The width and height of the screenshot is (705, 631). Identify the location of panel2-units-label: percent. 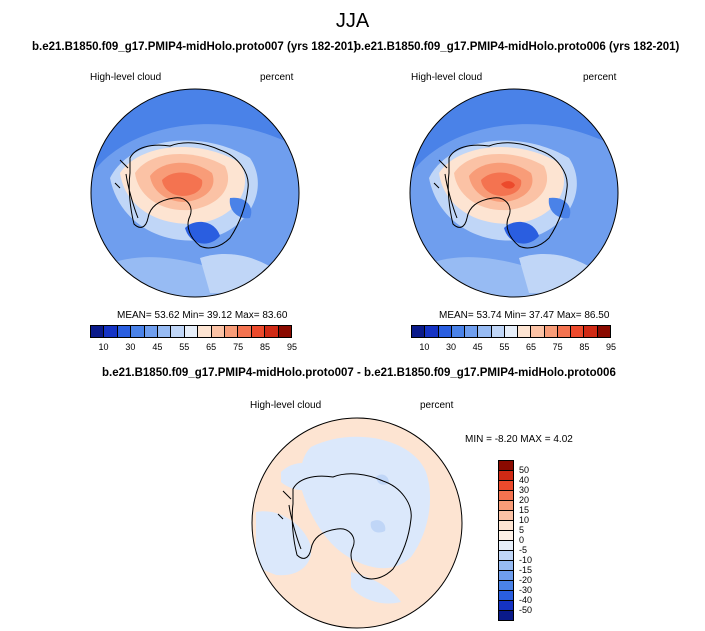
(600, 77).